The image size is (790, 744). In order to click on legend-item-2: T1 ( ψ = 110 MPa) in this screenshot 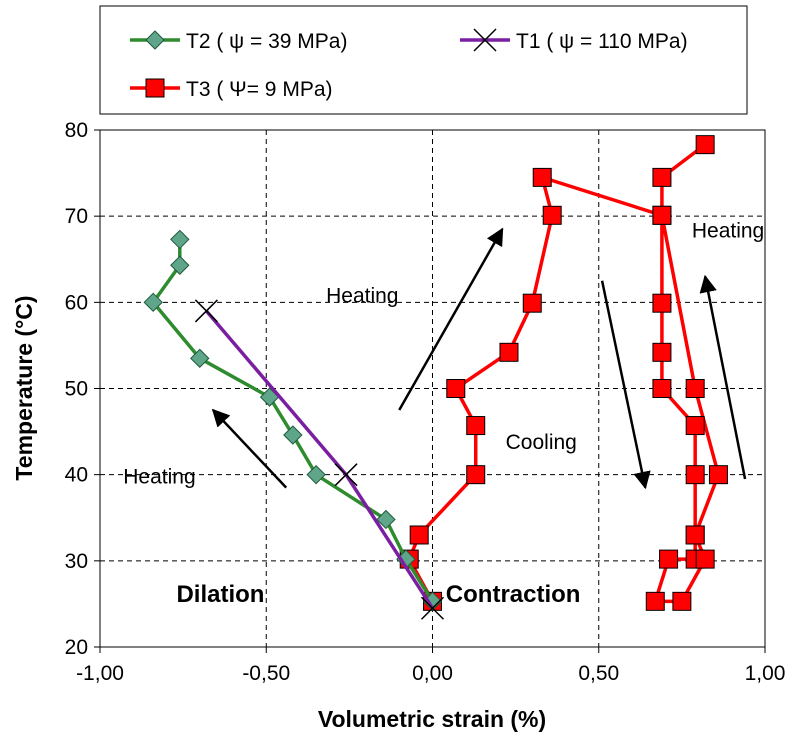, I will do `click(574, 40)`.